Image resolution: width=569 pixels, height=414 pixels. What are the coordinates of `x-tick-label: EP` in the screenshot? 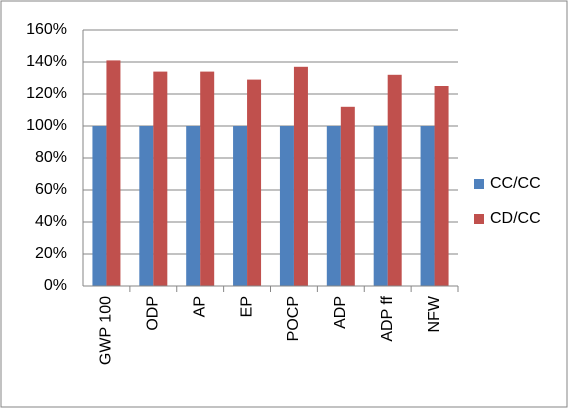 It's located at (246, 306).